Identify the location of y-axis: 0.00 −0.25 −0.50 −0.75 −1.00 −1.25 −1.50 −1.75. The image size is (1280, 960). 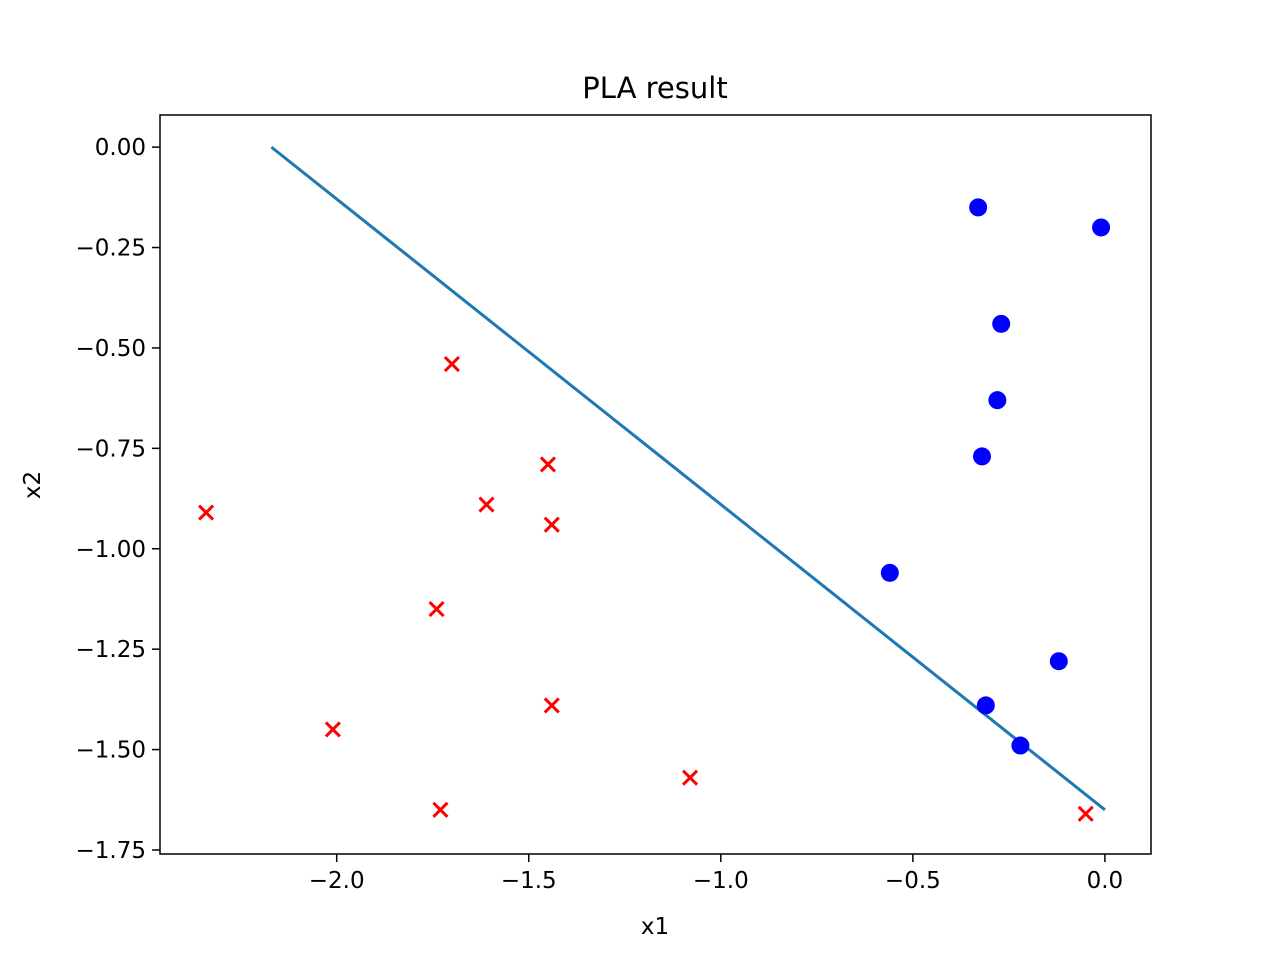
(118, 499).